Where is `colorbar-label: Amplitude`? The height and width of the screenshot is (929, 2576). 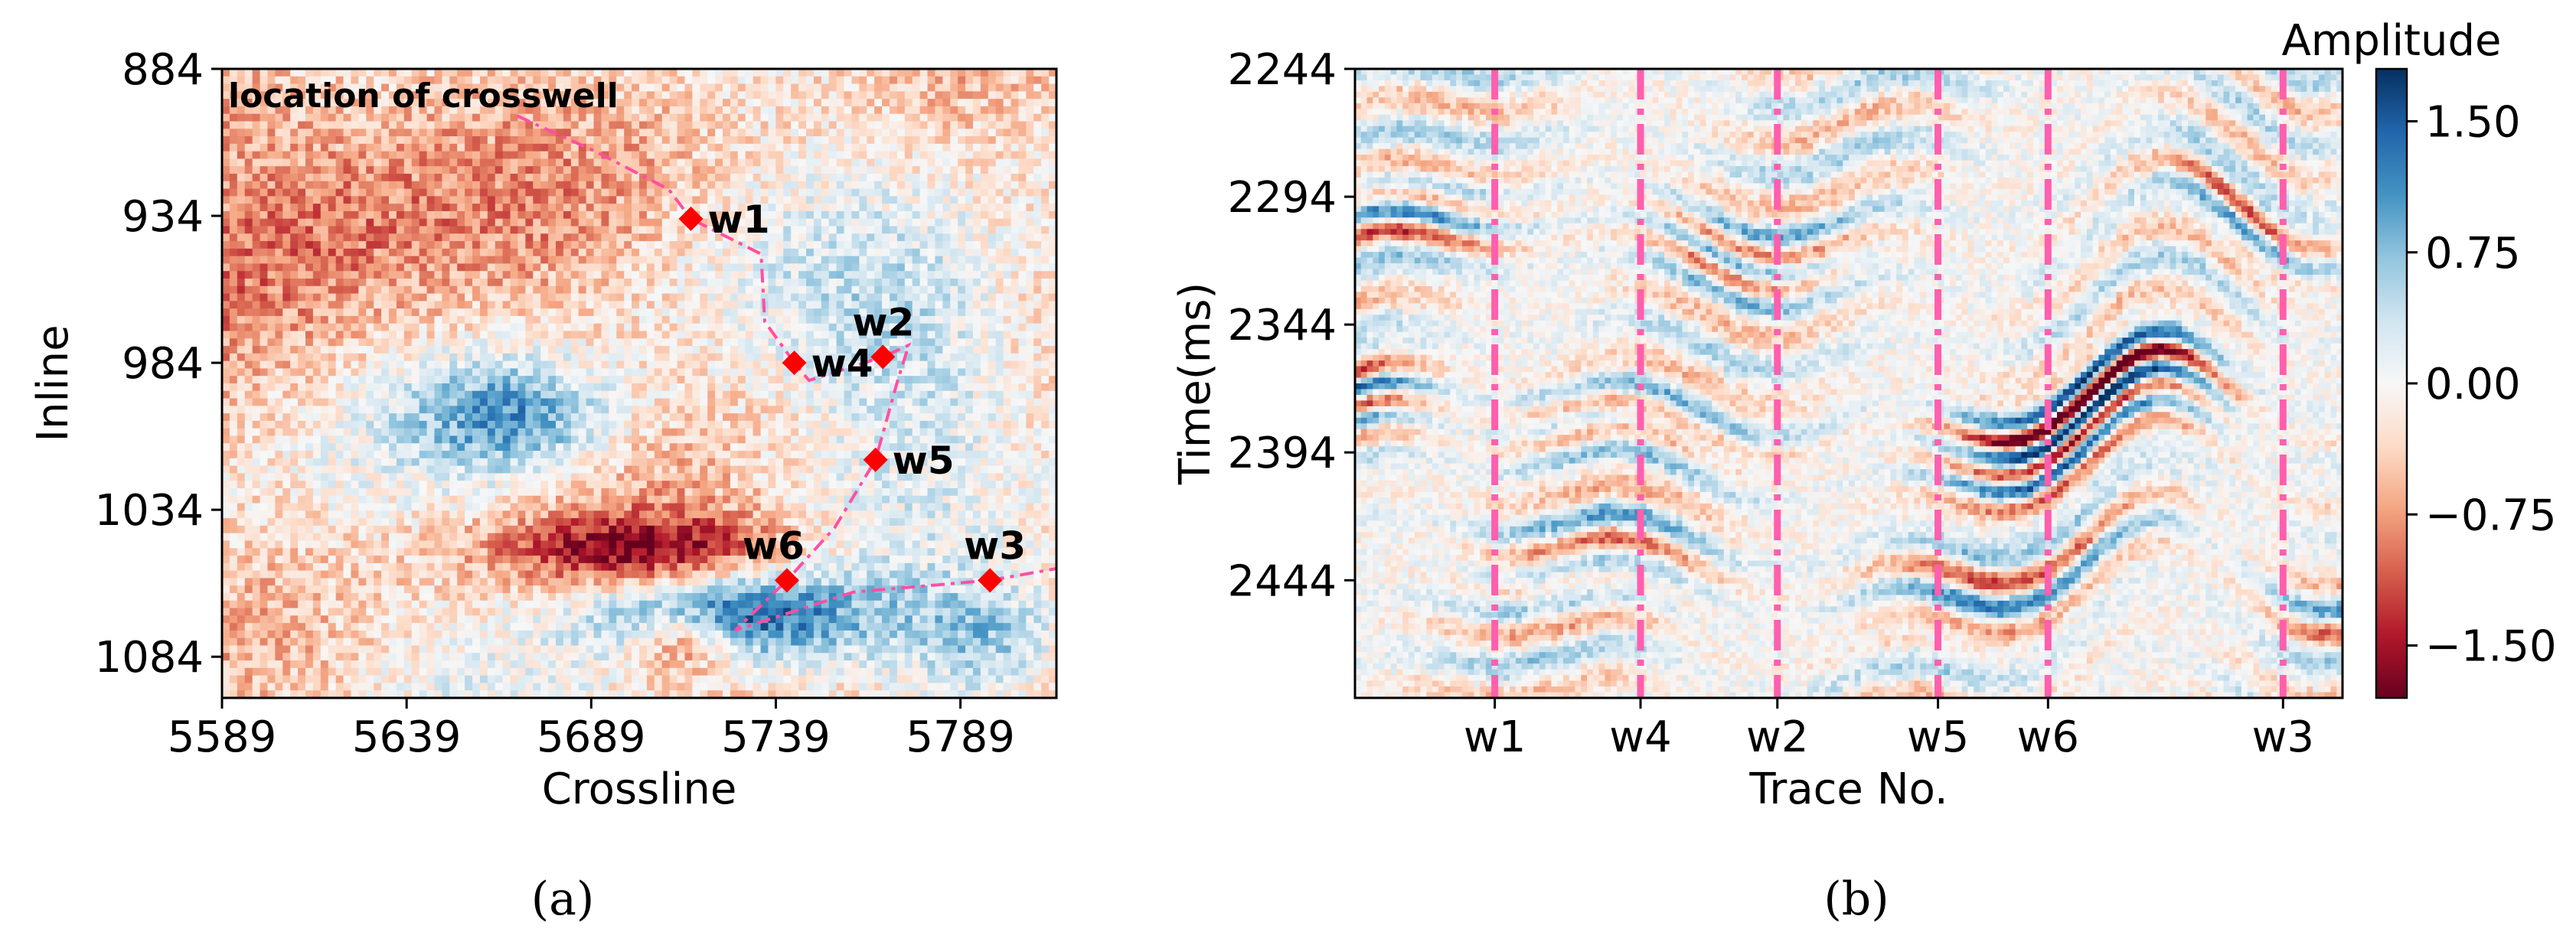 colorbar-label: Amplitude is located at coordinates (2392, 41).